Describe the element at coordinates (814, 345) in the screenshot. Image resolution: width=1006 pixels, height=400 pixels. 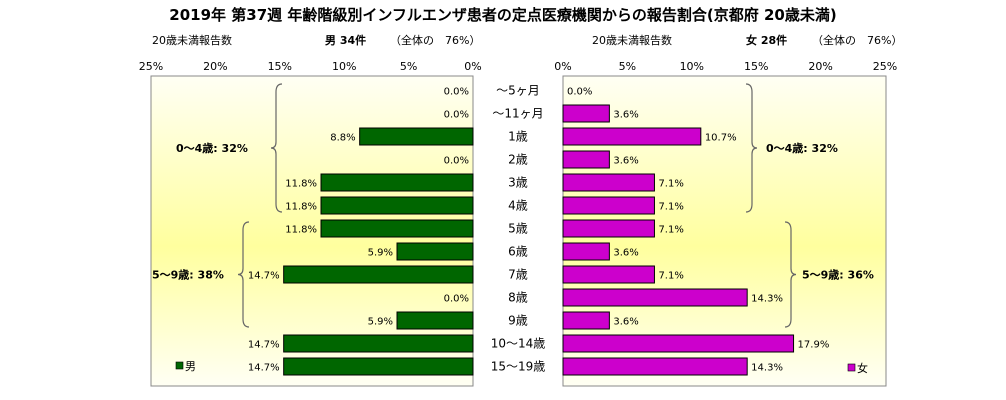
I see `right-bar-value-label: 17.9%` at that location.